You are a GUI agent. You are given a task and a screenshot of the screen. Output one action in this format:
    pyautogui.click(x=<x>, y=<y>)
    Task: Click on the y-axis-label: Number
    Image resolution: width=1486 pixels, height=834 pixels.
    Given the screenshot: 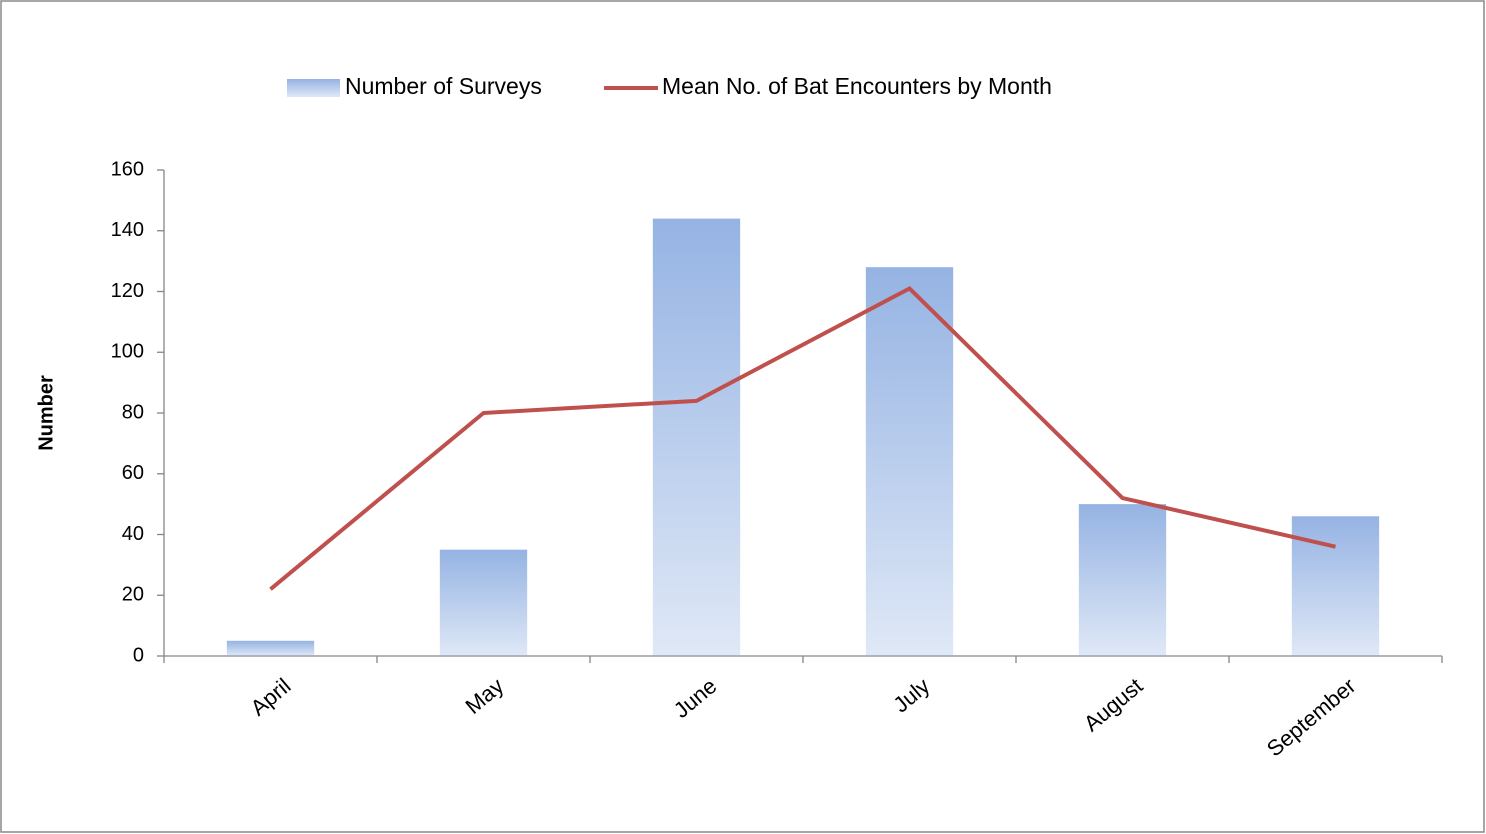 What is the action you would take?
    pyautogui.click(x=46, y=413)
    